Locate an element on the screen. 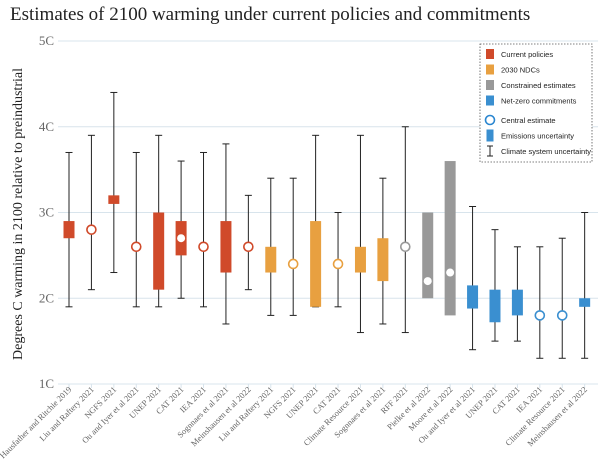 The image size is (600, 462). legend-label: Climate system uncertainty is located at coordinates (546, 151).